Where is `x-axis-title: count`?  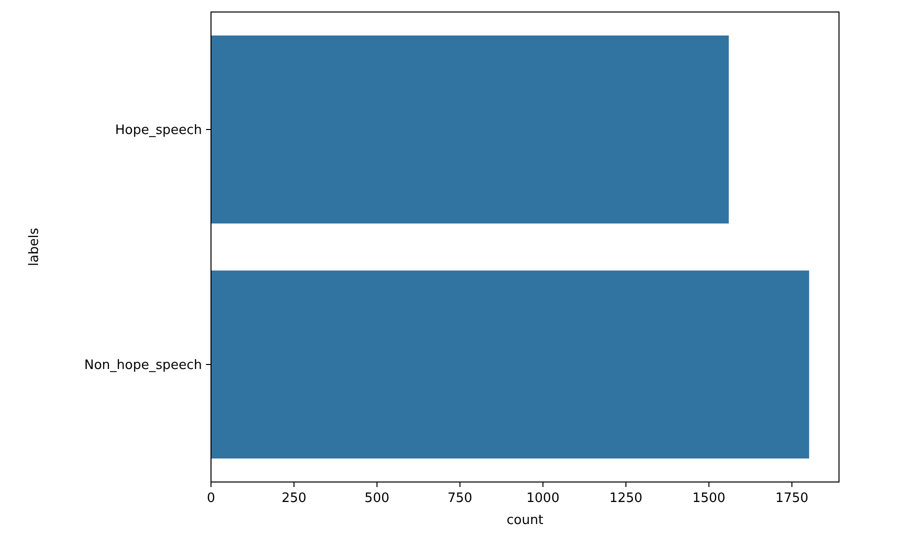
x-axis-title: count is located at coordinates (525, 520).